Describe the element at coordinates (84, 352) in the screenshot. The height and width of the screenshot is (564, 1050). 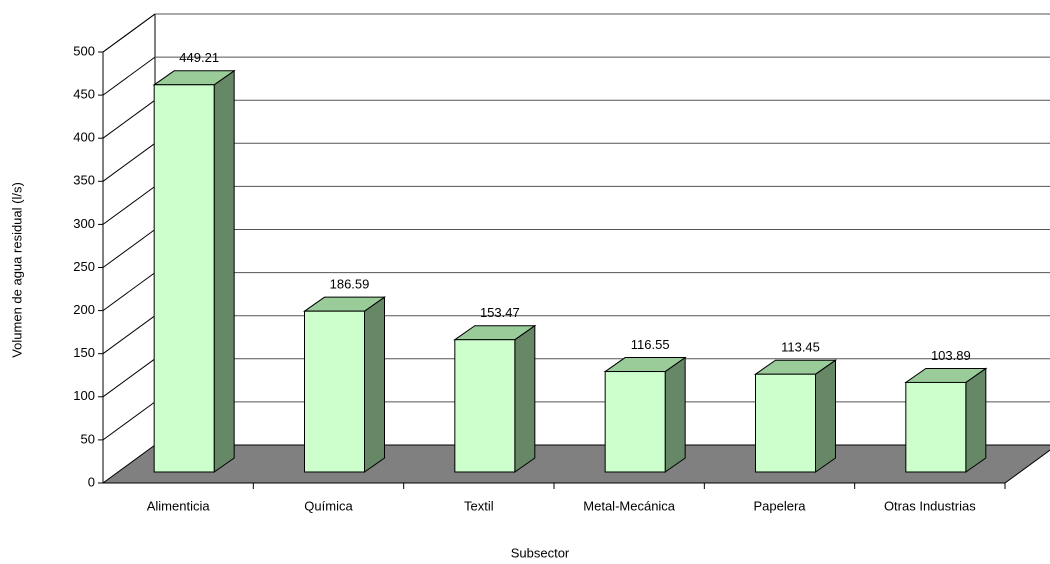
I see `y-tick-label: 150` at that location.